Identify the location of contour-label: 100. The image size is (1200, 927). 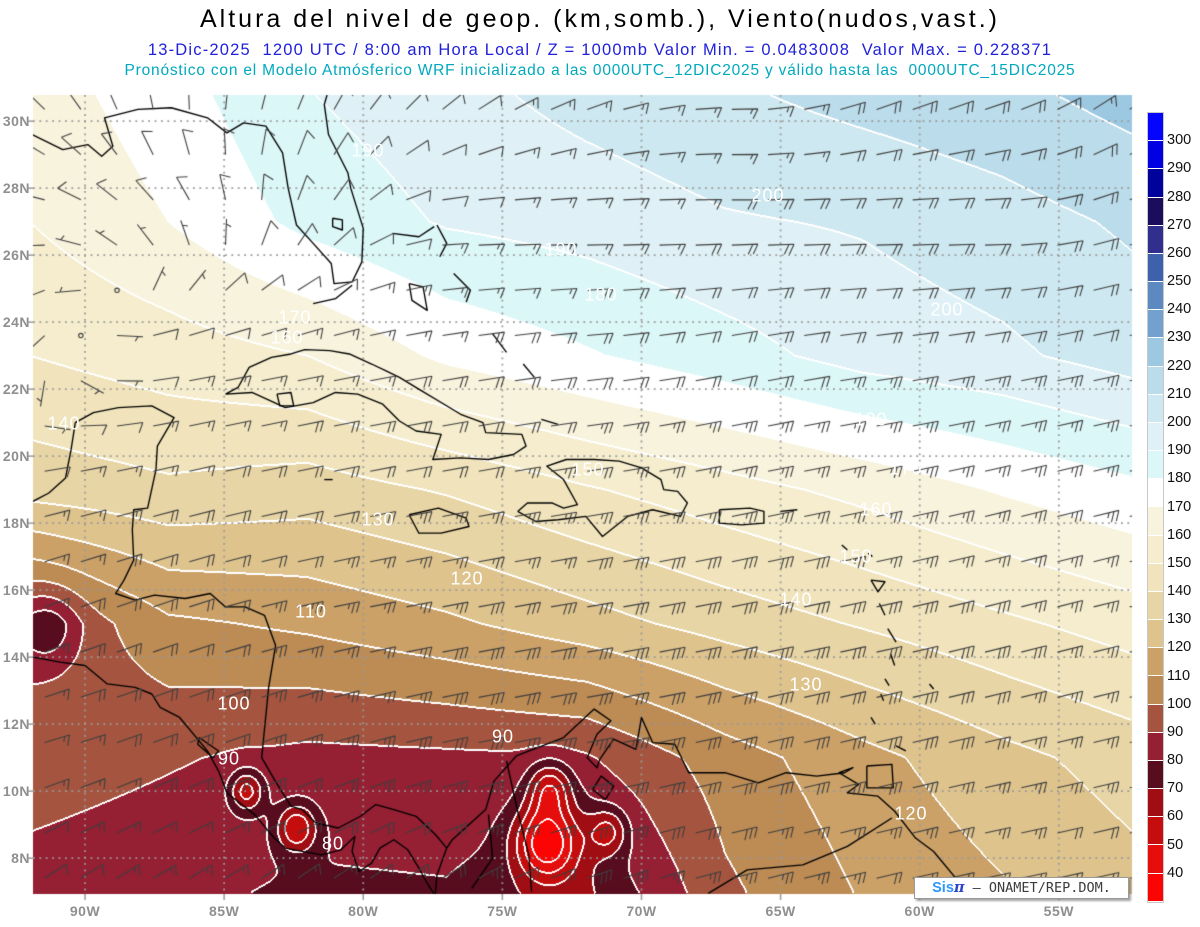
(234, 703).